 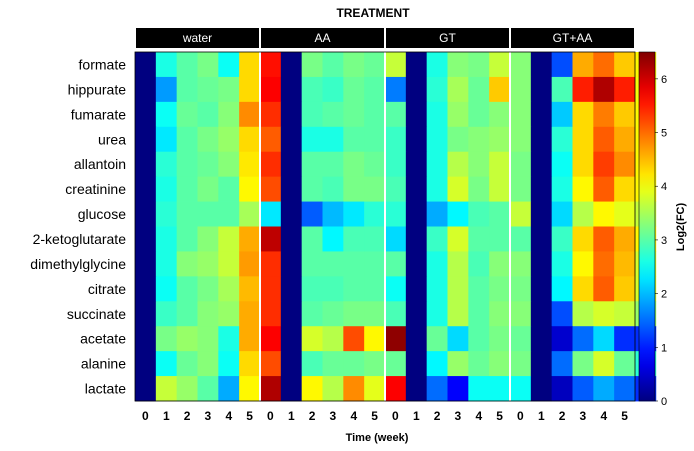 What do you see at coordinates (322, 38) in the screenshot?
I see `group-header-label: AA` at bounding box center [322, 38].